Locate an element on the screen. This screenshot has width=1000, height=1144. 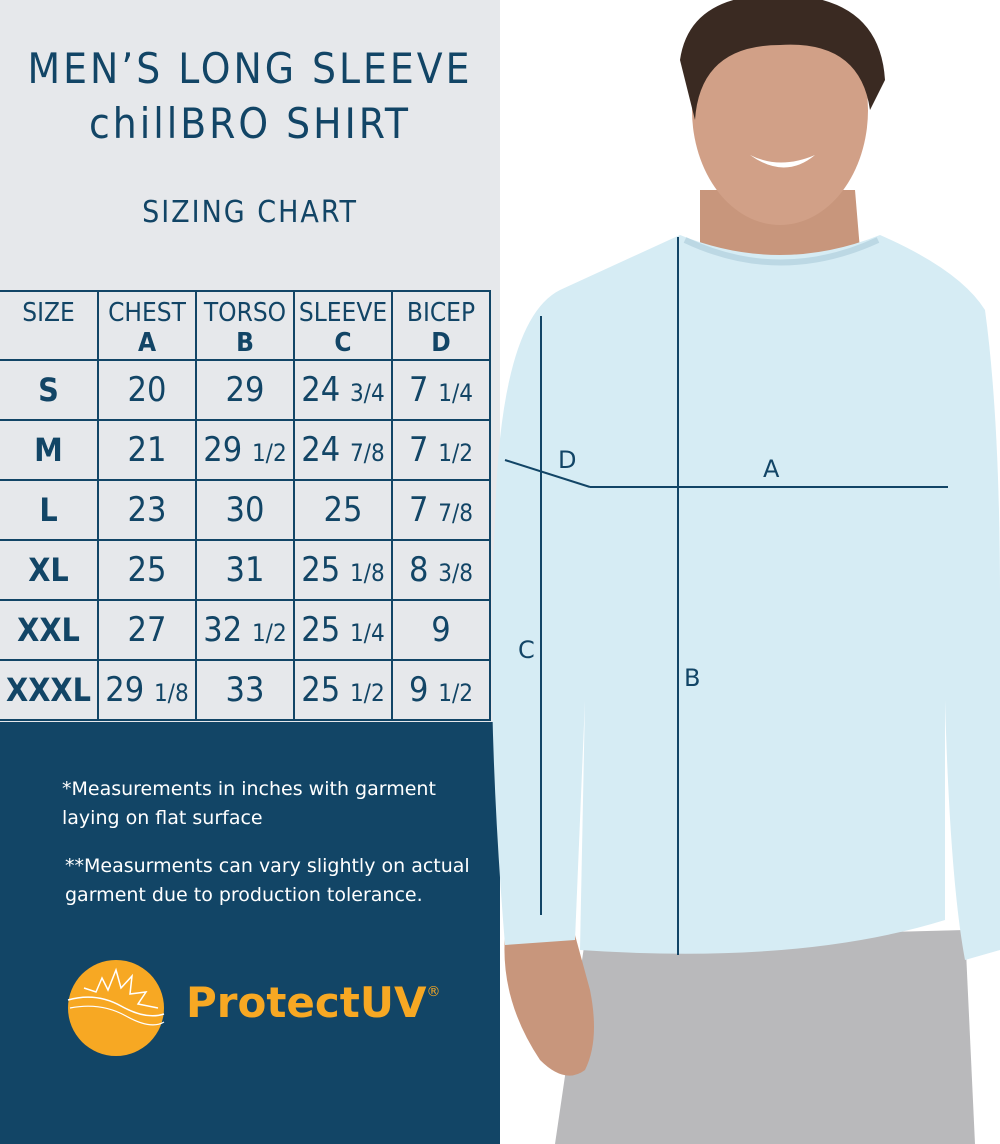
measurement-cell: 29 1/2 is located at coordinates (245, 450).